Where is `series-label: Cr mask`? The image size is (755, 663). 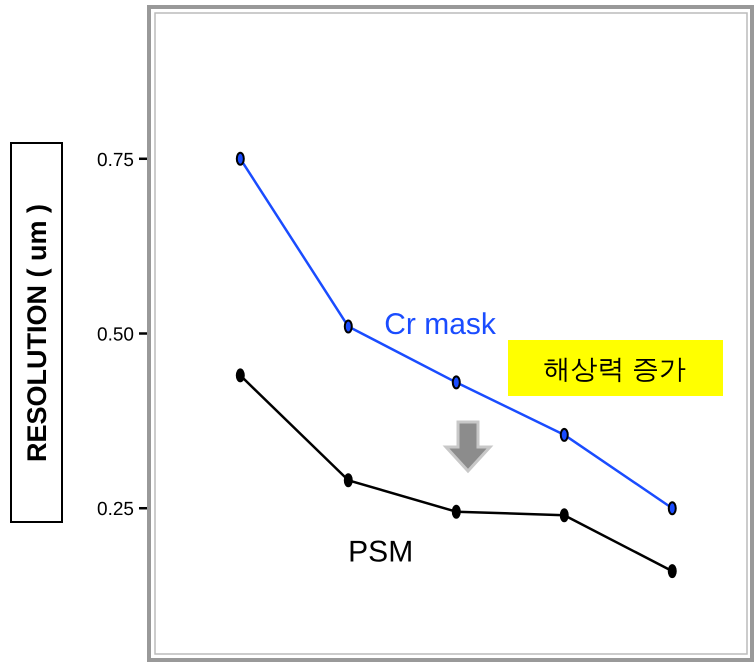 series-label: Cr mask is located at coordinates (440, 325).